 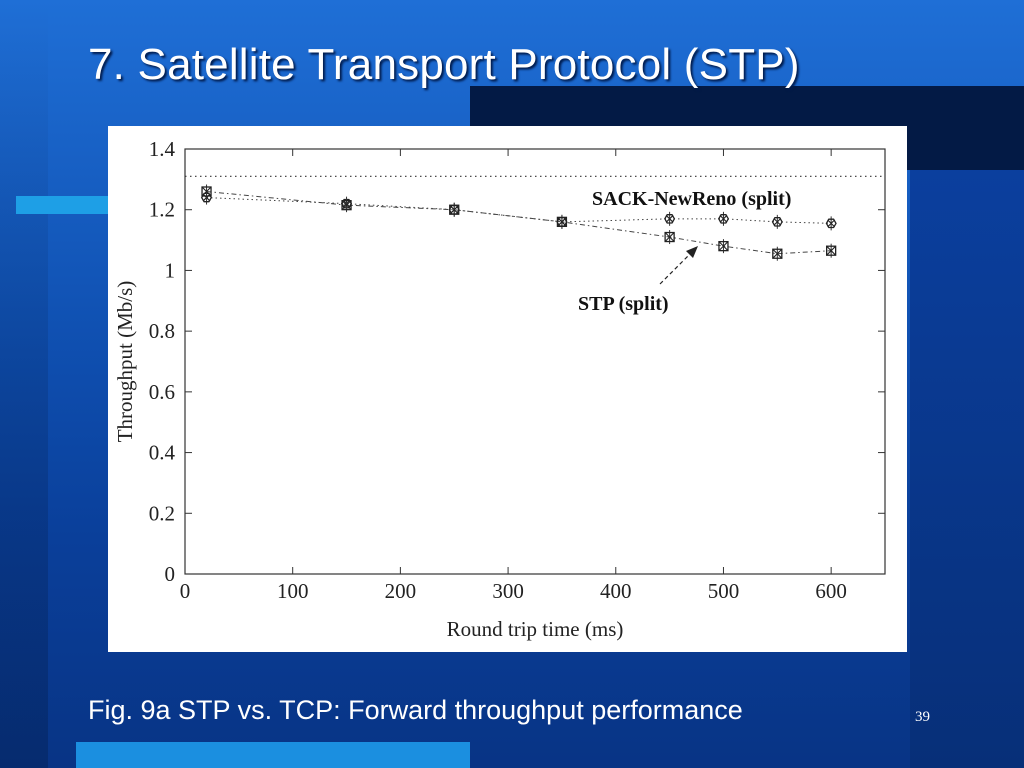 What do you see at coordinates (162, 149) in the screenshot?
I see `y-tick-label: 1.4` at bounding box center [162, 149].